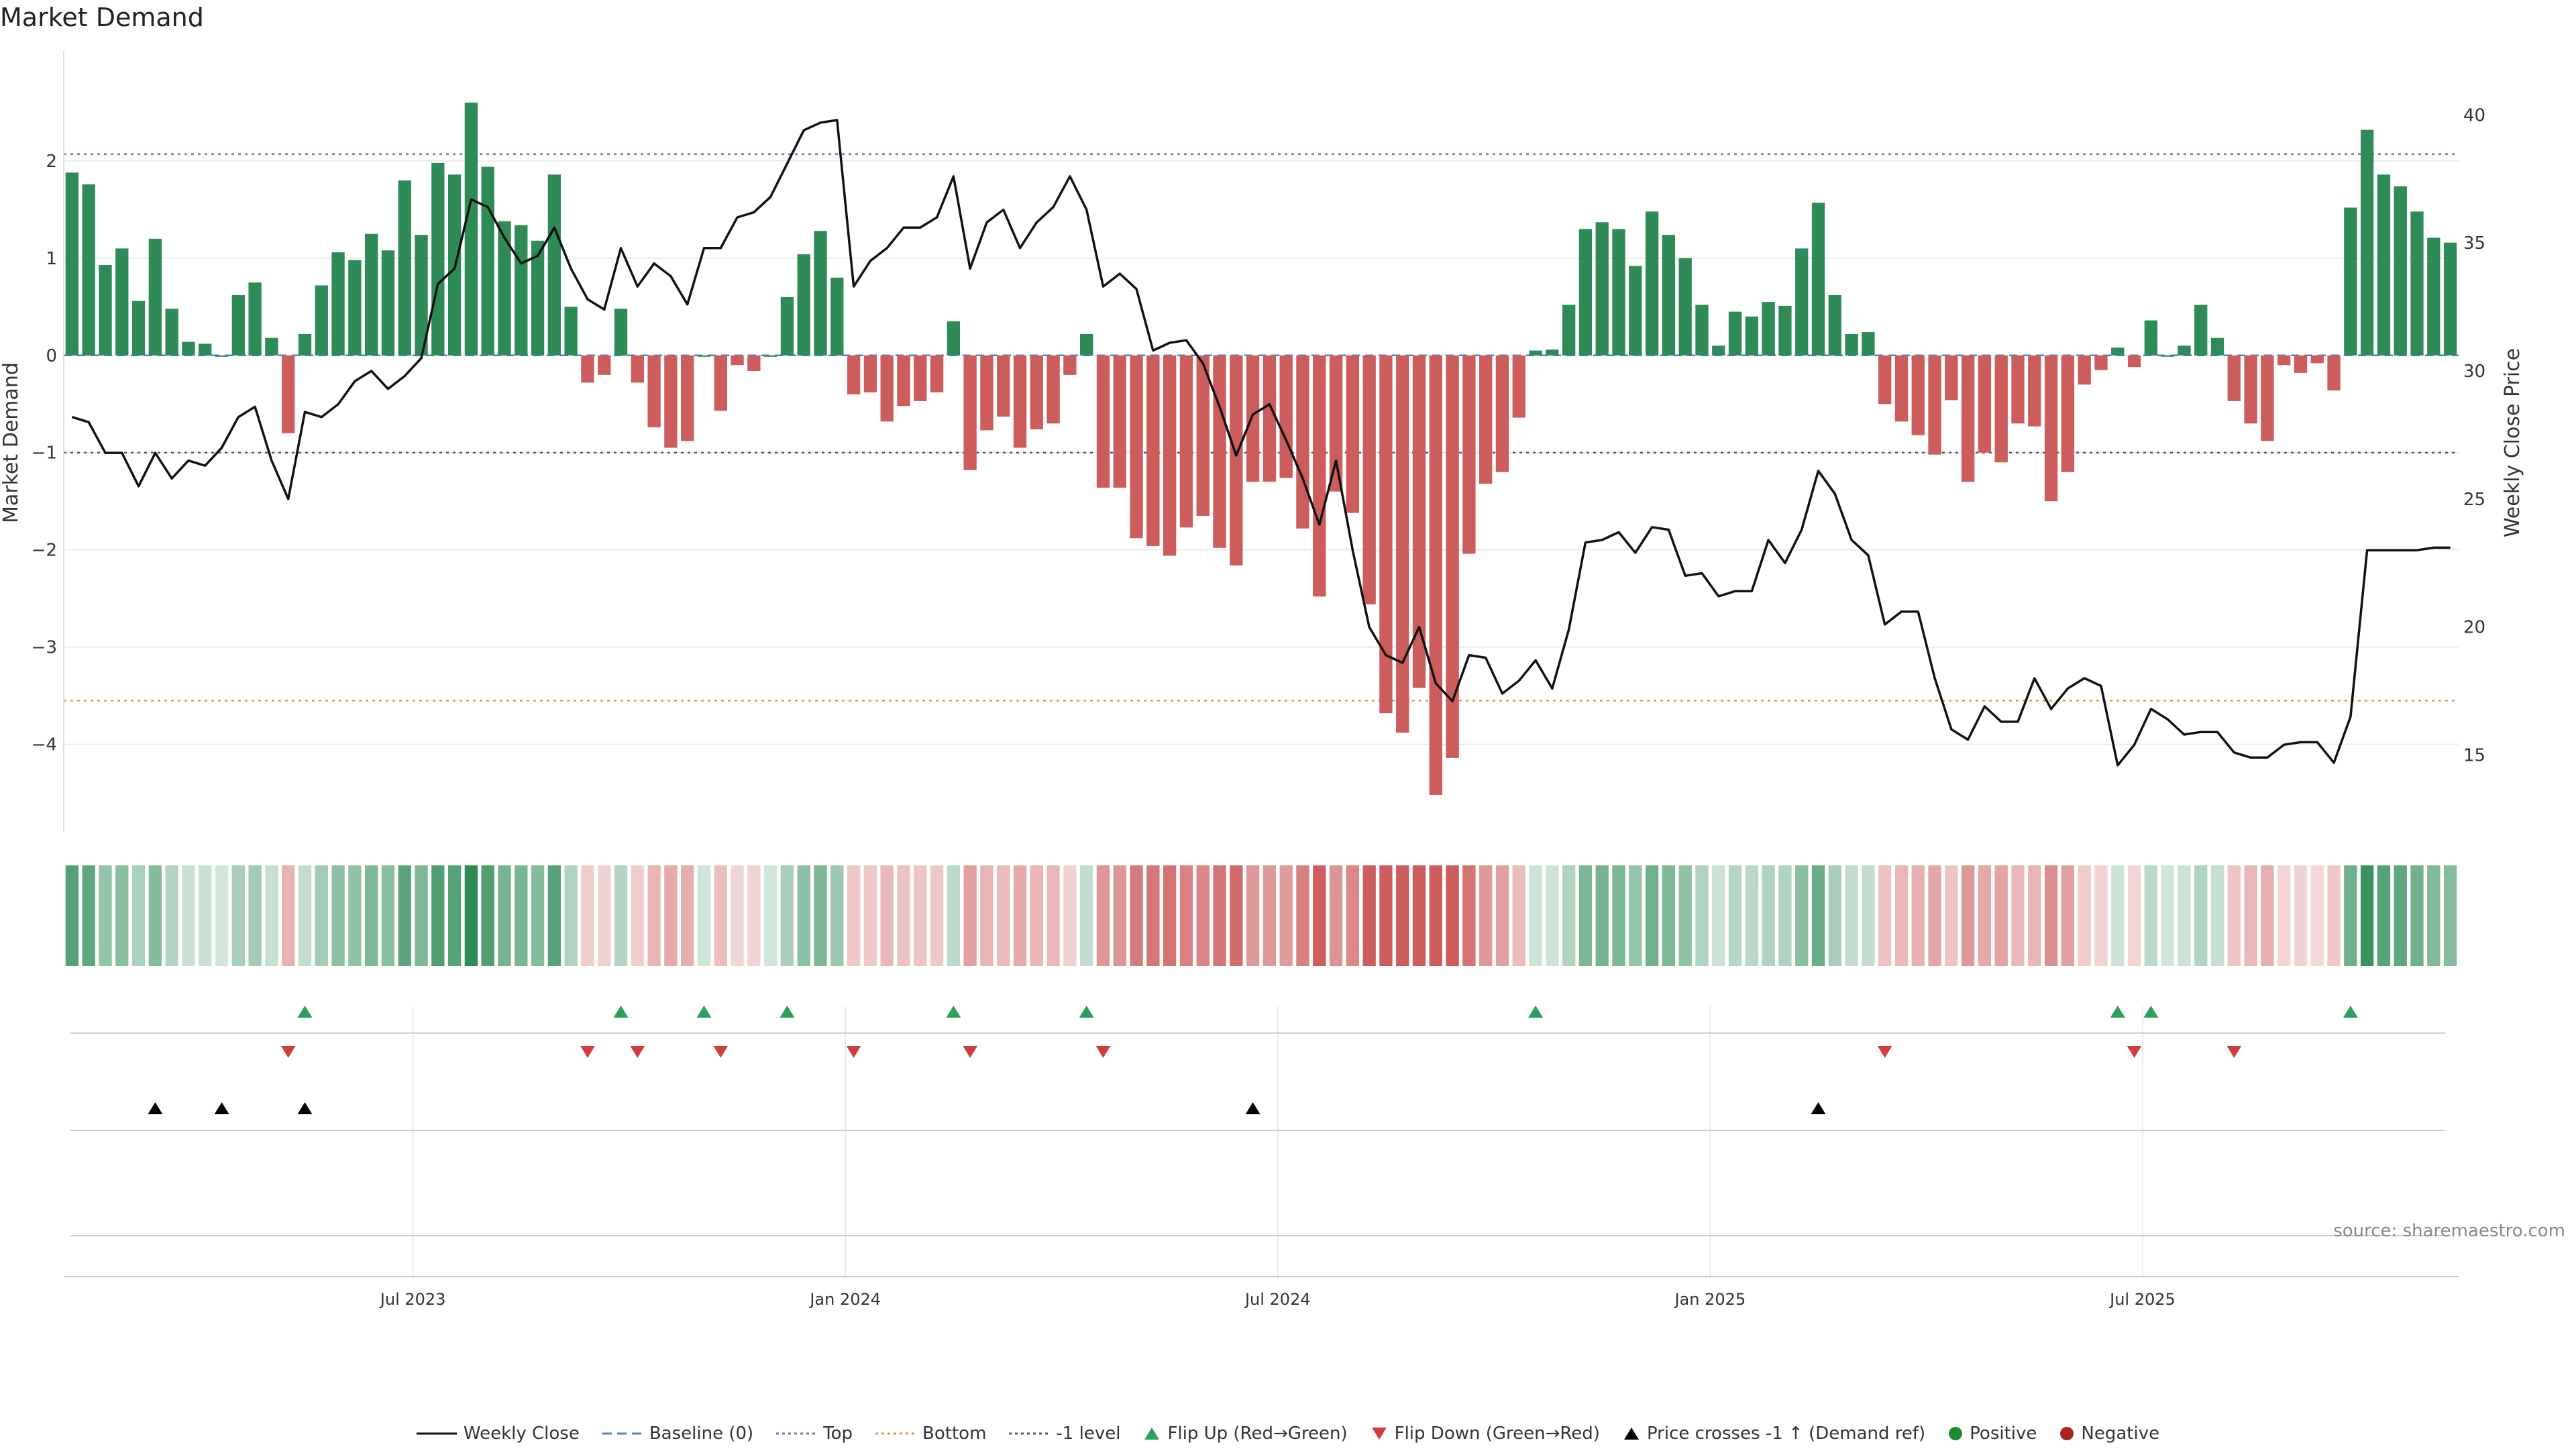 This screenshot has width=2576, height=1449. I want to click on circle-red-icon, so click(2067, 1433).